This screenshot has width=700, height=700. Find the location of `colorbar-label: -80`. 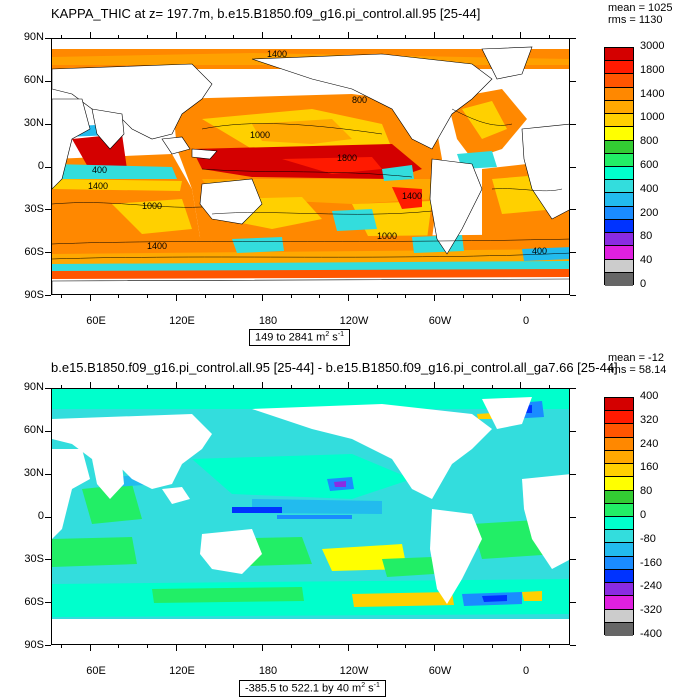

colorbar-label: -80 is located at coordinates (648, 538).